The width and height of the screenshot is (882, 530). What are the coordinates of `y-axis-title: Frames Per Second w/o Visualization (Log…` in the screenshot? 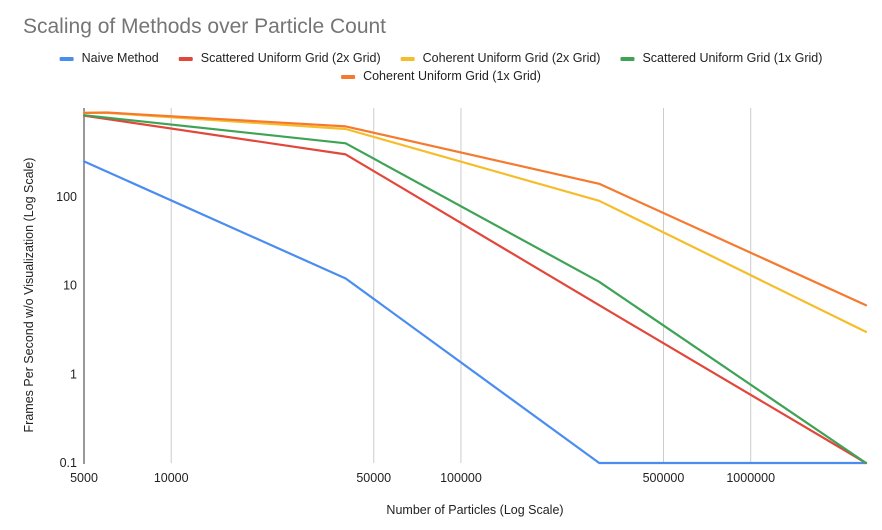 It's located at (29, 295).